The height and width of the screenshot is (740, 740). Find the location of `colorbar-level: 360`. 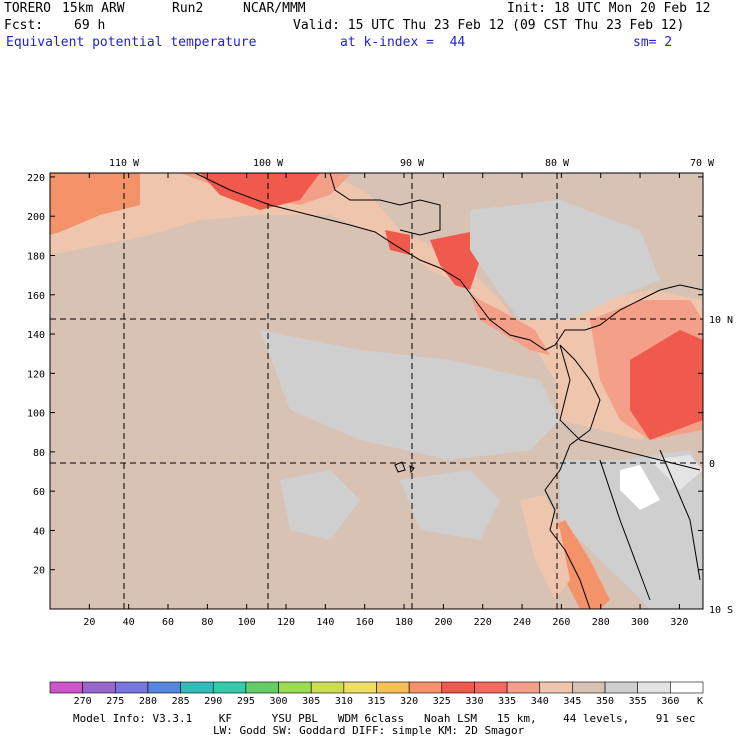

colorbar-level: 360 is located at coordinates (670, 701).